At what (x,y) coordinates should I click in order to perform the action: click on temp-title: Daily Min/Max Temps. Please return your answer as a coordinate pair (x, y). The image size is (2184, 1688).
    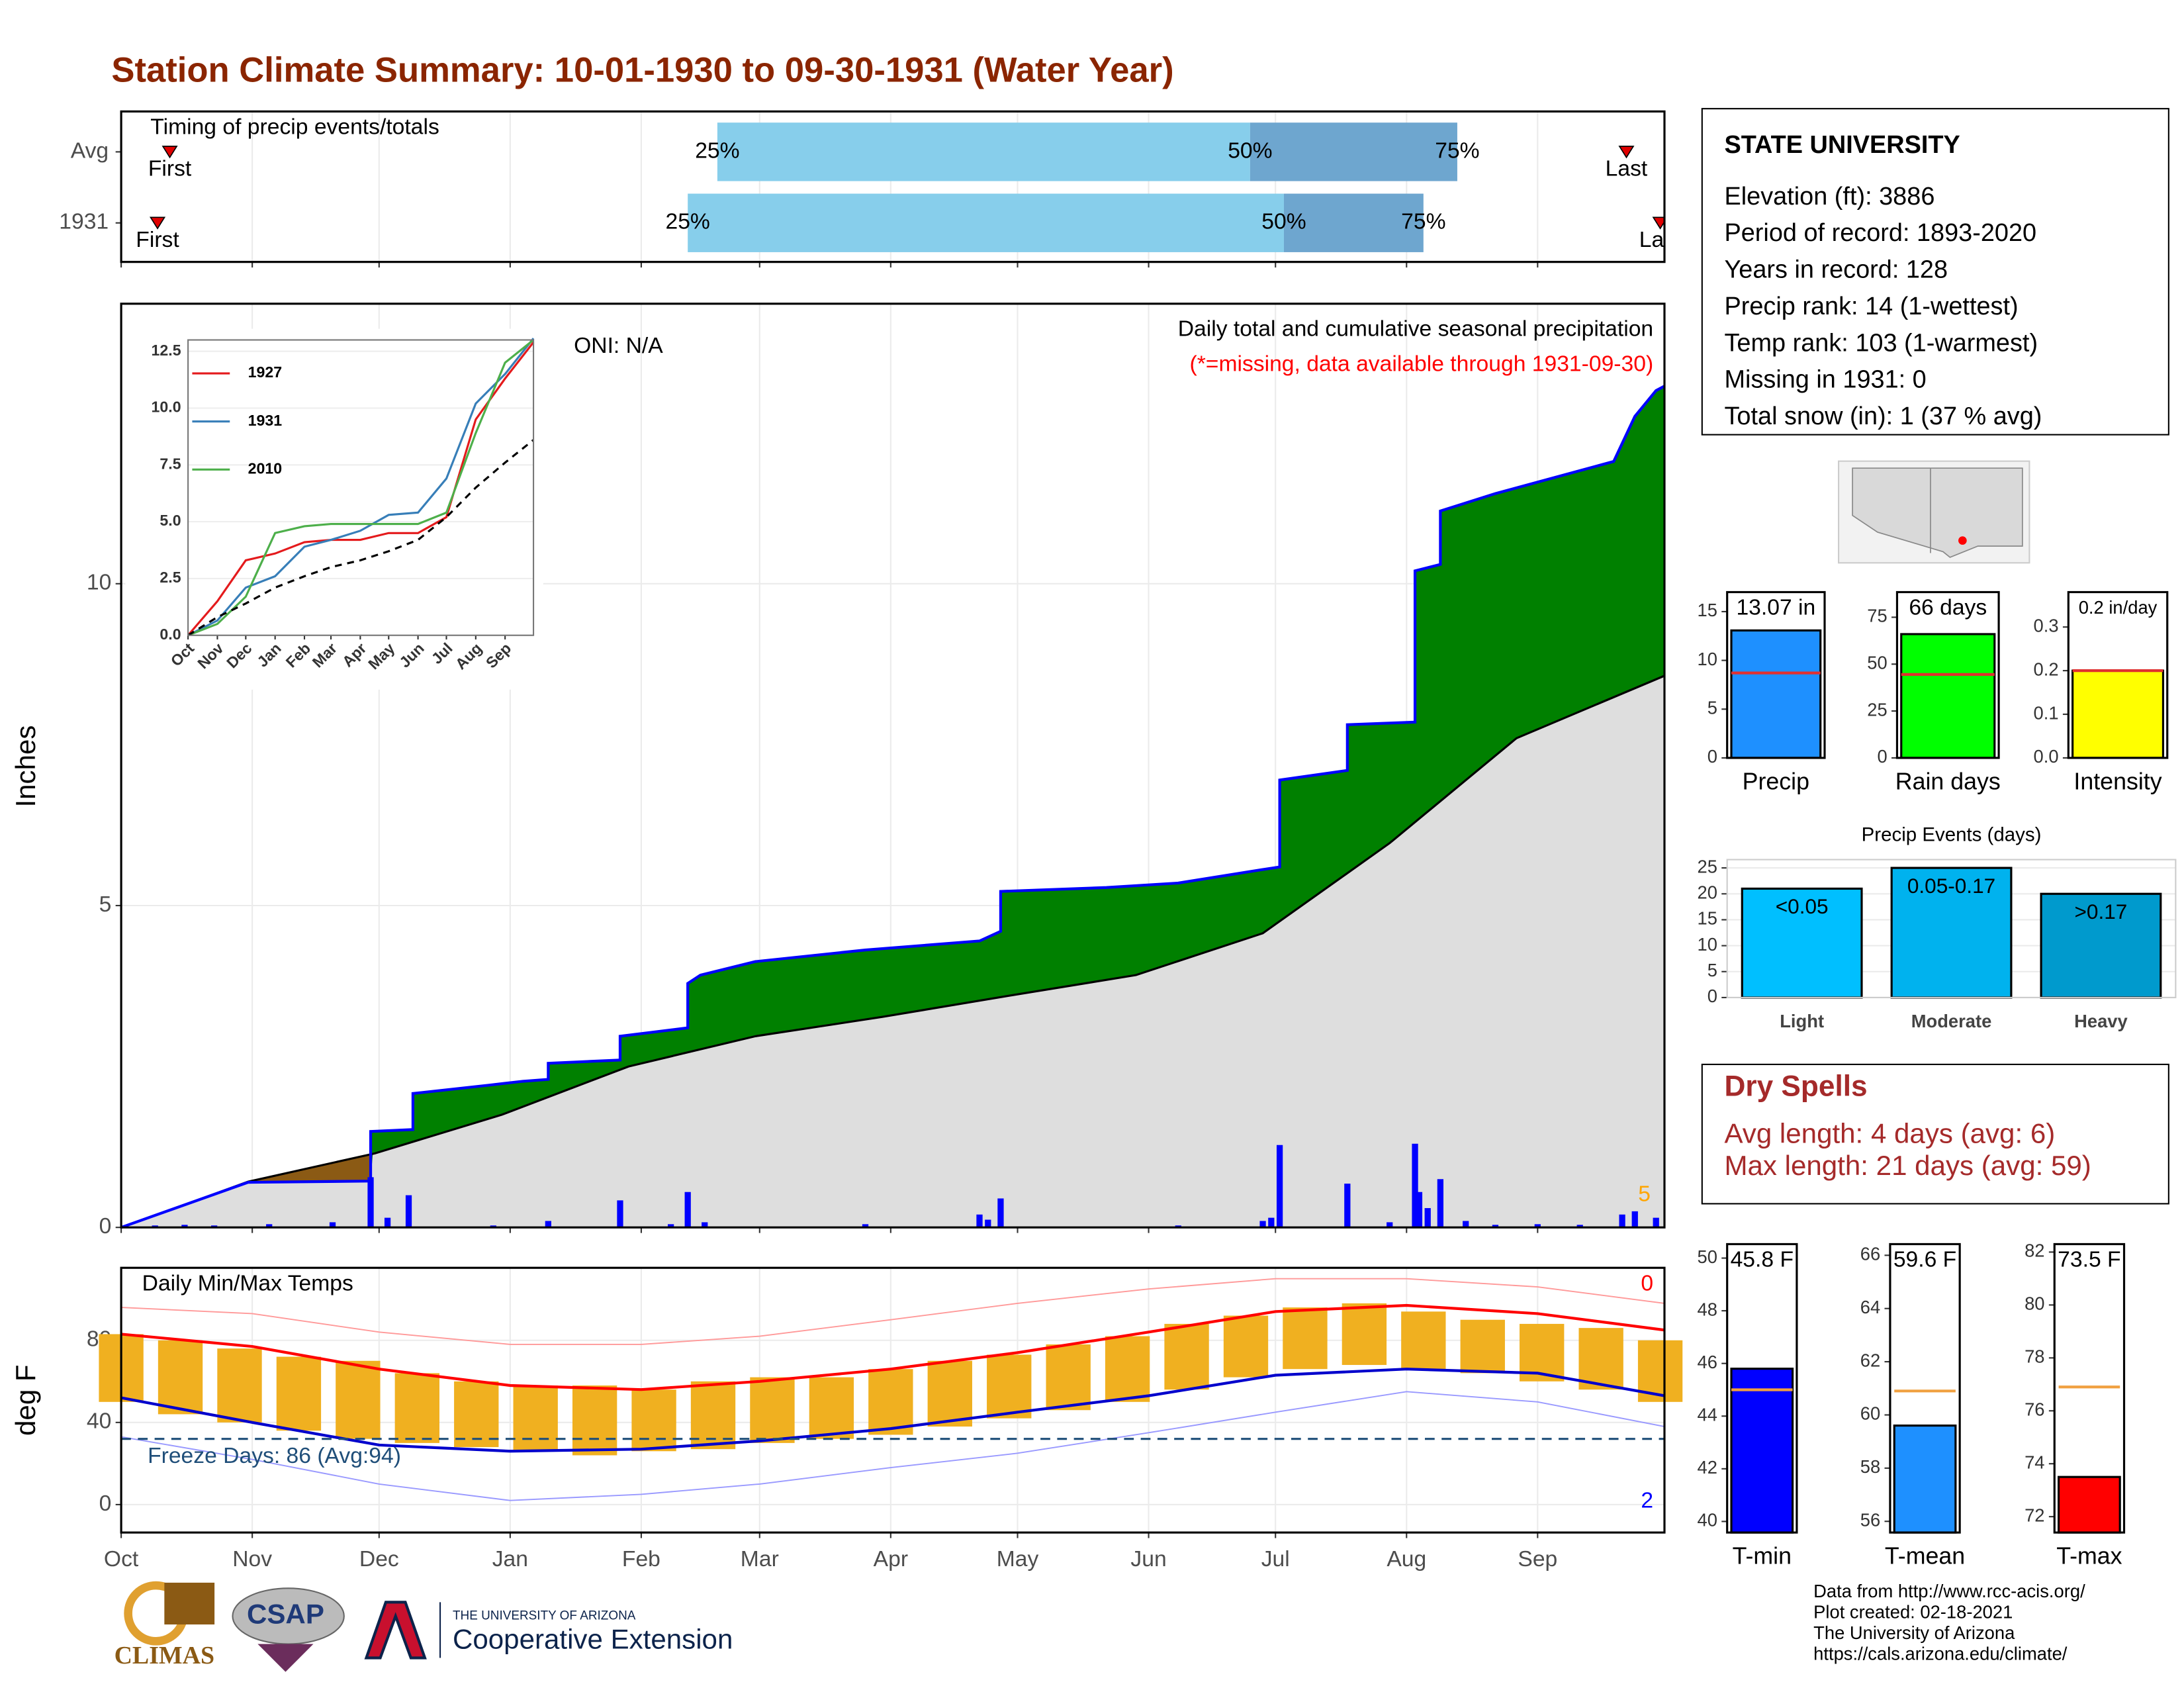
    Looking at the image, I should click on (247, 1283).